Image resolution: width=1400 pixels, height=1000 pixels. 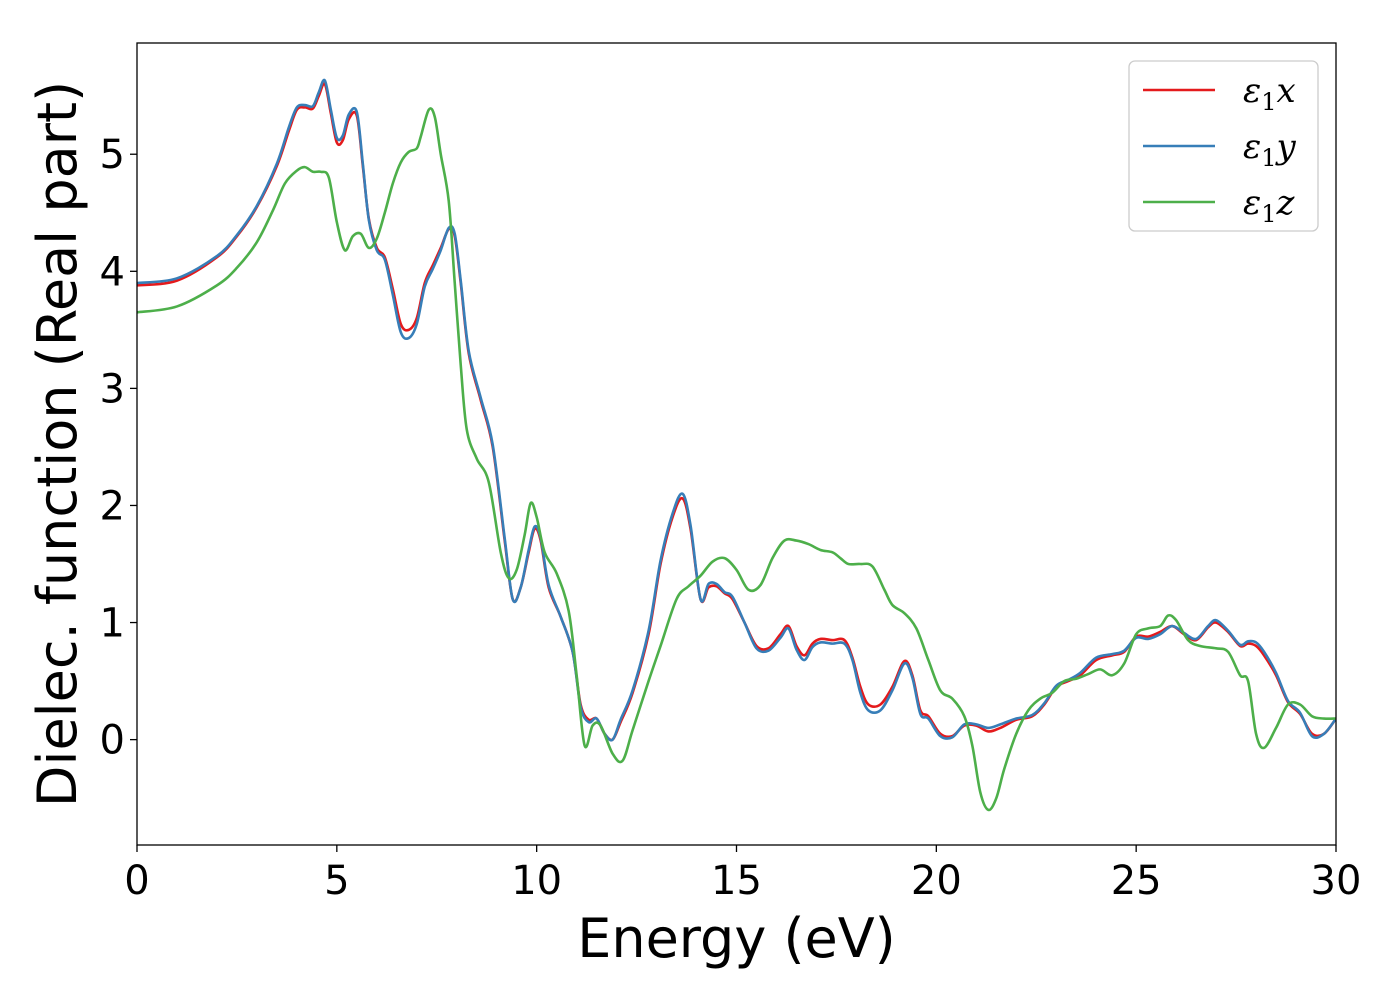 What do you see at coordinates (112, 272) in the screenshot?
I see `y-tick-label: 4` at bounding box center [112, 272].